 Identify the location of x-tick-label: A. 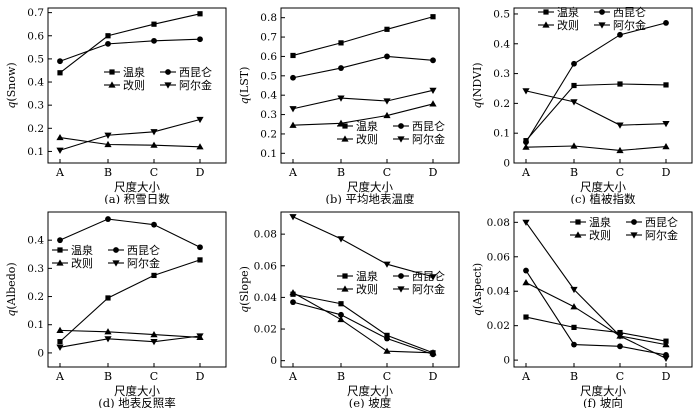
(526, 172).